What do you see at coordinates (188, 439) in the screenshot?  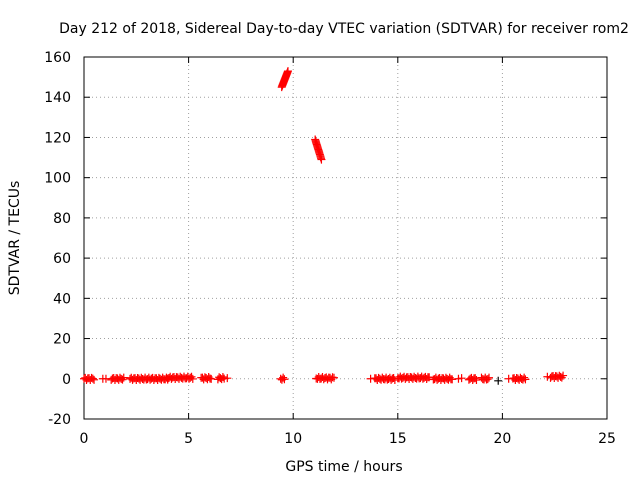 I see `x-tick-label: 5` at bounding box center [188, 439].